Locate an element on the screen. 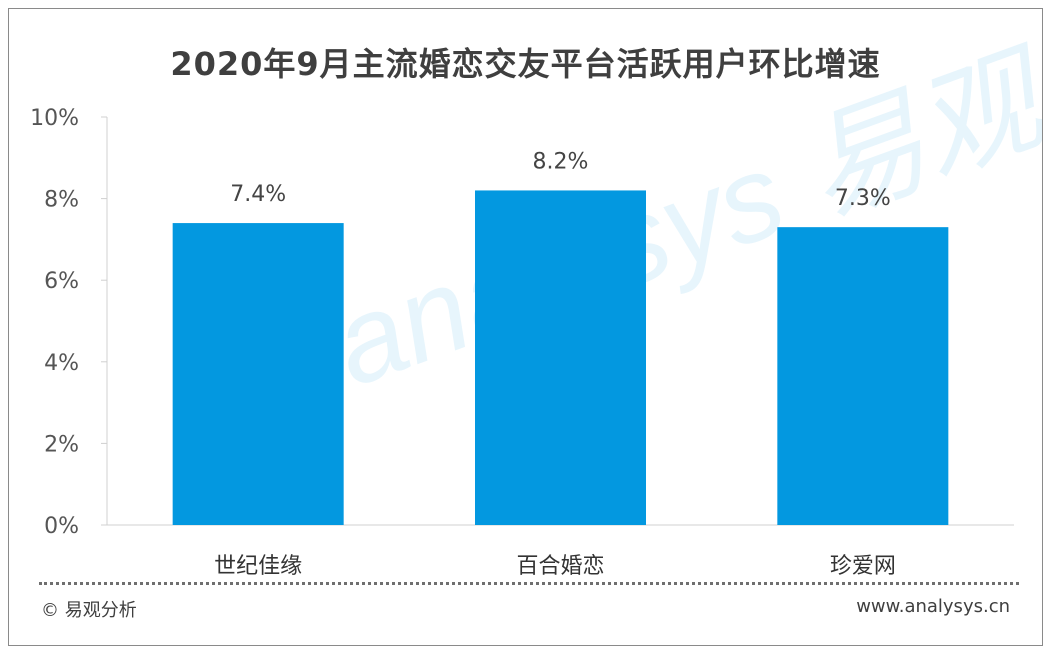 The image size is (1051, 654). y-tick-label: 8% is located at coordinates (61, 200).